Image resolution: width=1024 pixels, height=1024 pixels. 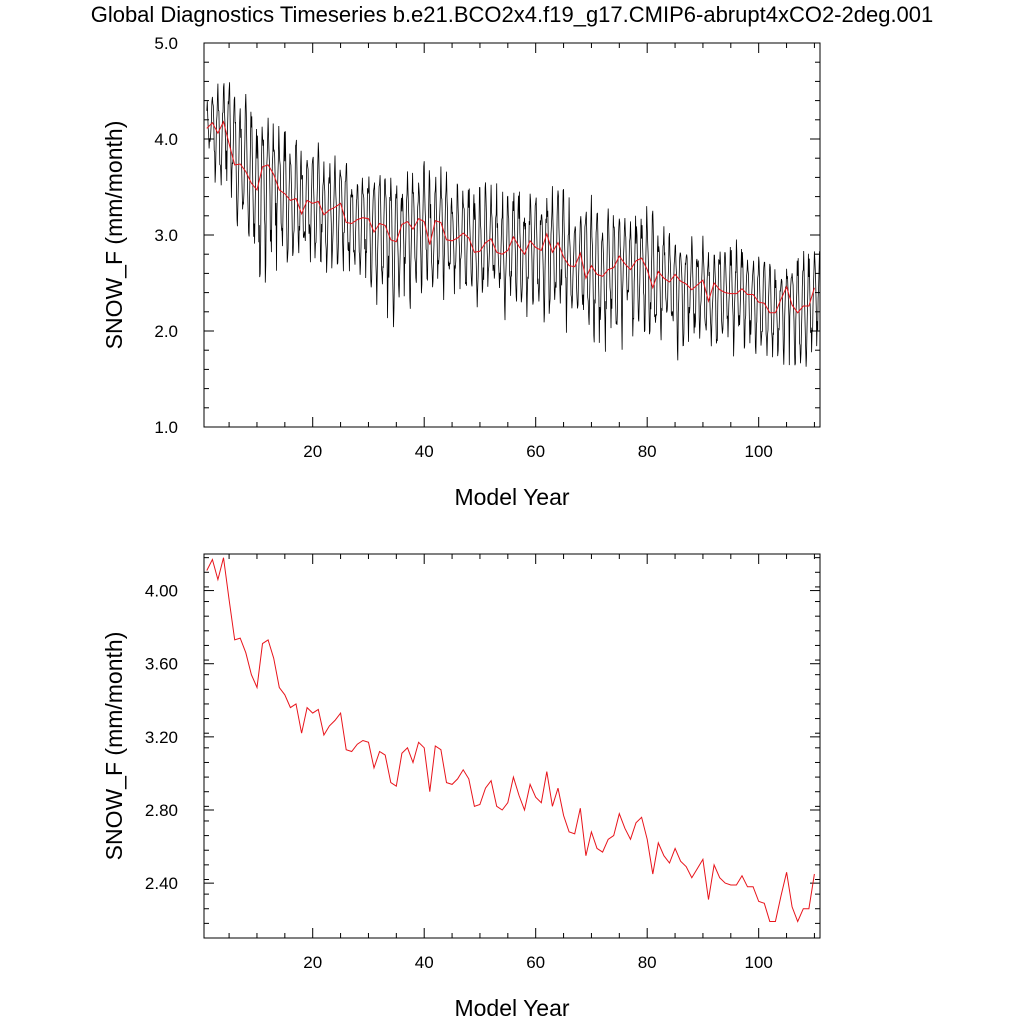 What do you see at coordinates (161, 737) in the screenshot?
I see `y-tick-label: 3.20` at bounding box center [161, 737].